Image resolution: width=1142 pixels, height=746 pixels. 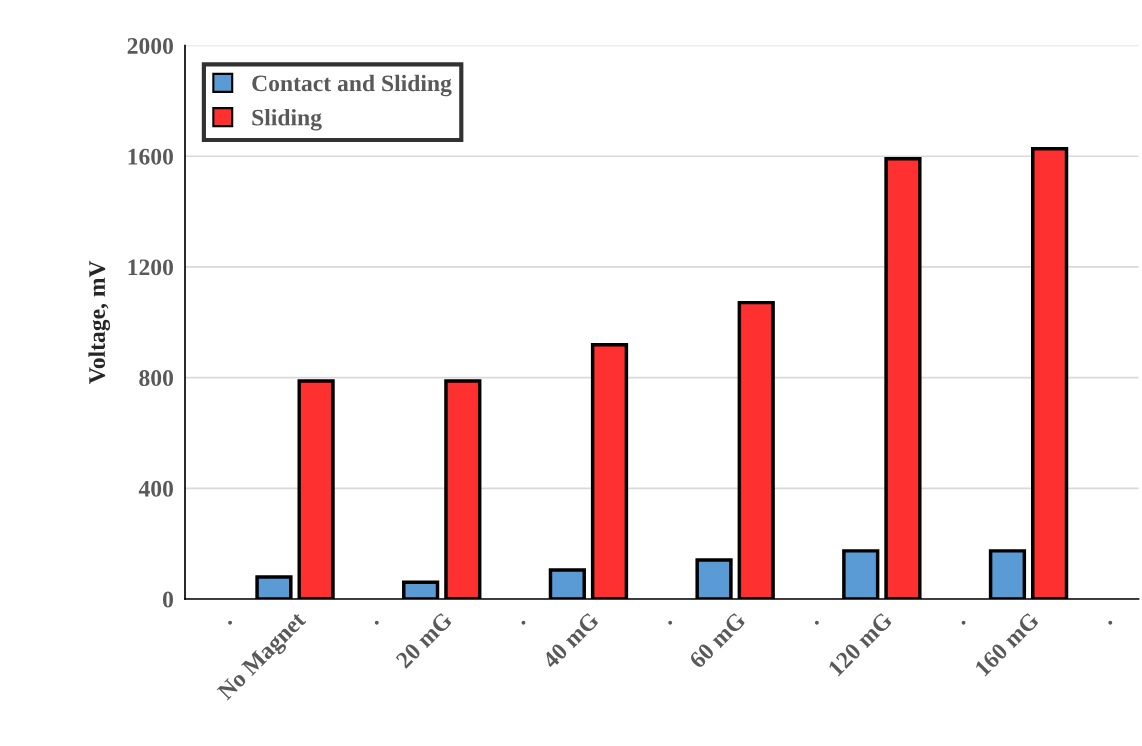 I want to click on x-tick-label: 120 mG, so click(x=860, y=644).